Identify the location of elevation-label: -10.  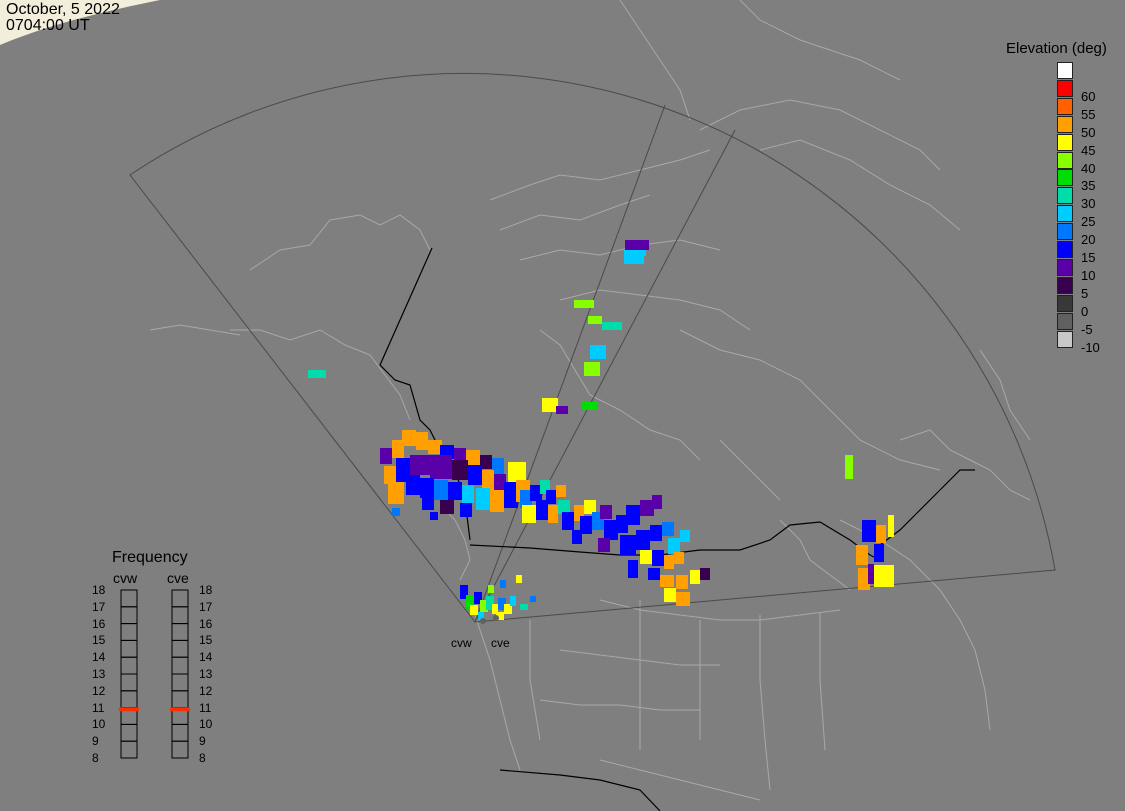
(1090, 347).